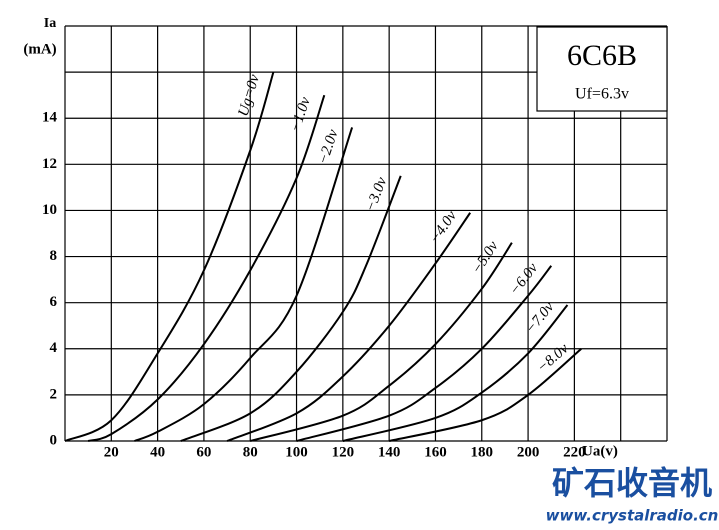 The image size is (719, 530). What do you see at coordinates (54, 440) in the screenshot?
I see `y-tick-label: 0` at bounding box center [54, 440].